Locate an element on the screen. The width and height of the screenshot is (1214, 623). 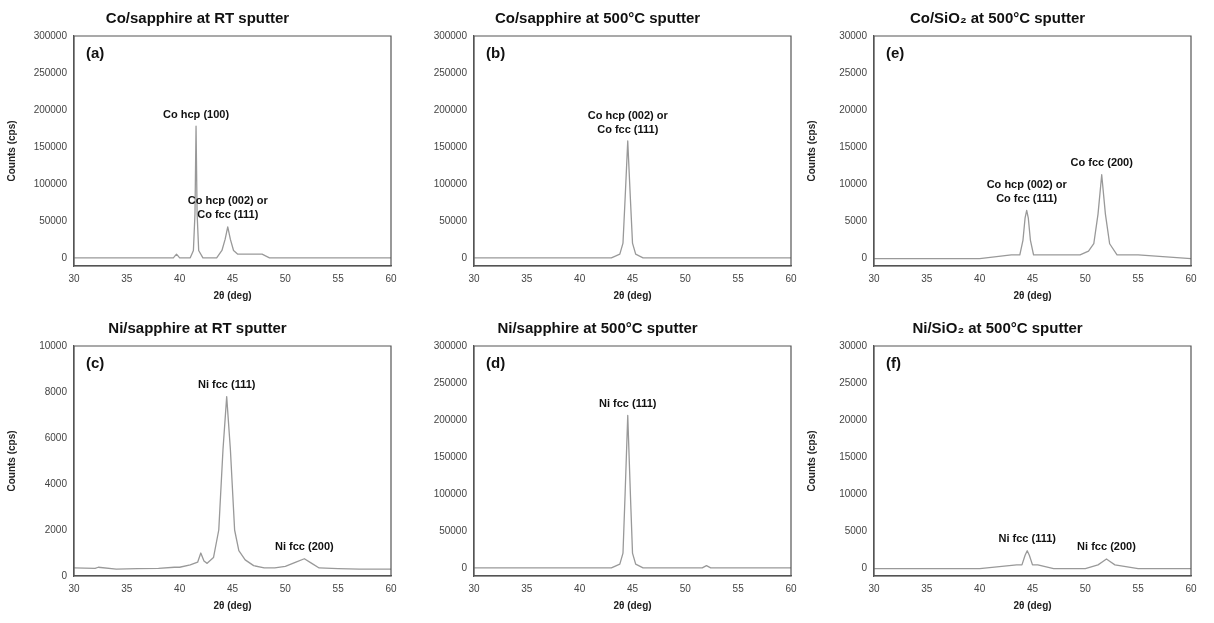
annotation: (a) is located at coordinates (95, 52).